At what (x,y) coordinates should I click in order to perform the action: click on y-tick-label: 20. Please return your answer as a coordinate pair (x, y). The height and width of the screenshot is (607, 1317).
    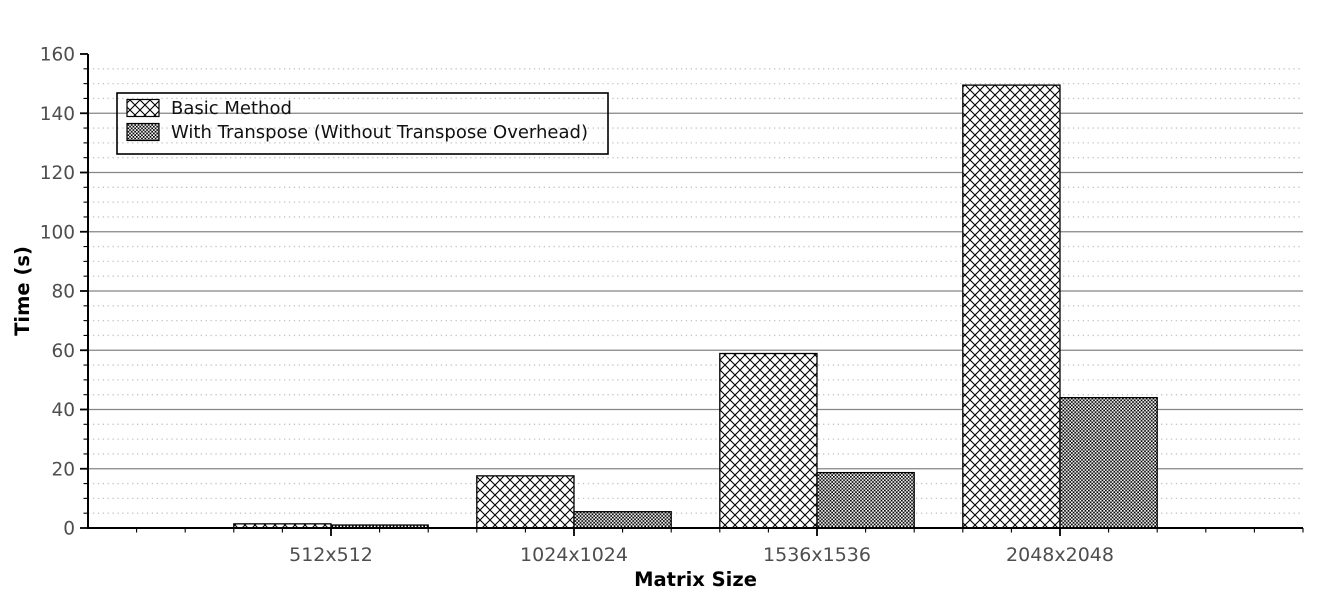
    Looking at the image, I should click on (63, 469).